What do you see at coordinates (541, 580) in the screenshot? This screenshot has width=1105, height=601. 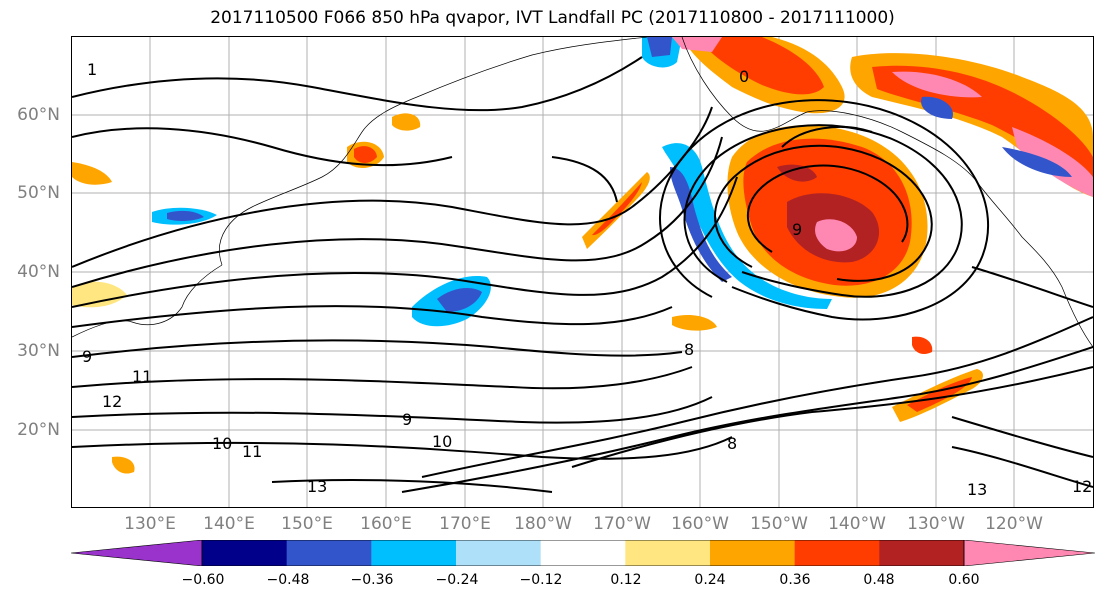 I see `colorbar-tick: −0.12` at bounding box center [541, 580].